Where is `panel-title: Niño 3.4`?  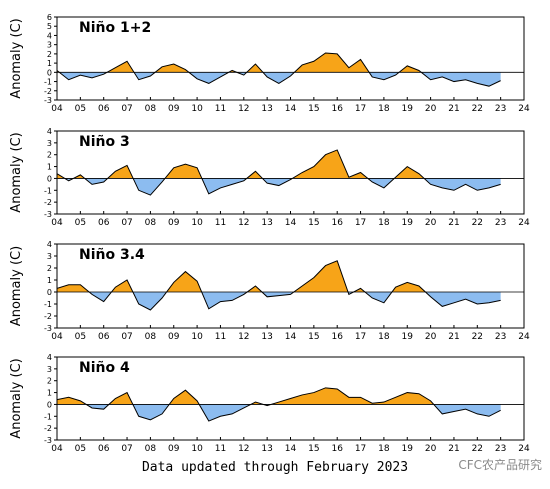 panel-title: Niño 3.4 is located at coordinates (112, 255).